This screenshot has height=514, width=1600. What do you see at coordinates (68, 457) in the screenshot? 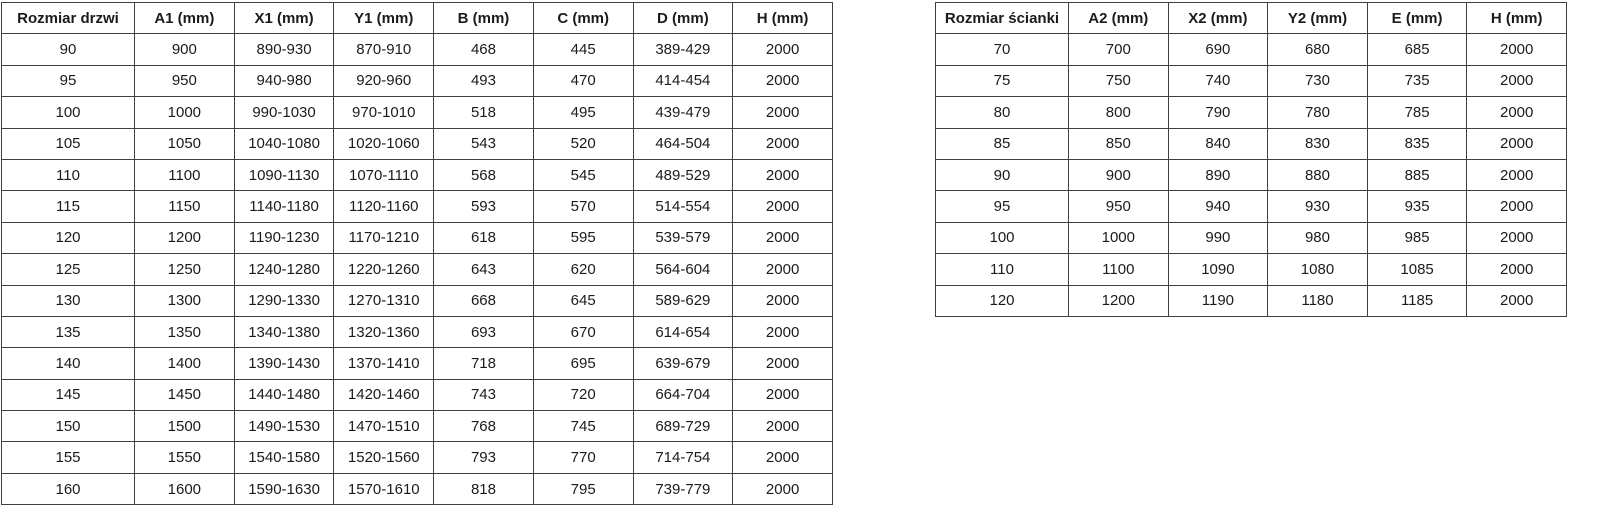
I see `table-cell: 155` at bounding box center [68, 457].